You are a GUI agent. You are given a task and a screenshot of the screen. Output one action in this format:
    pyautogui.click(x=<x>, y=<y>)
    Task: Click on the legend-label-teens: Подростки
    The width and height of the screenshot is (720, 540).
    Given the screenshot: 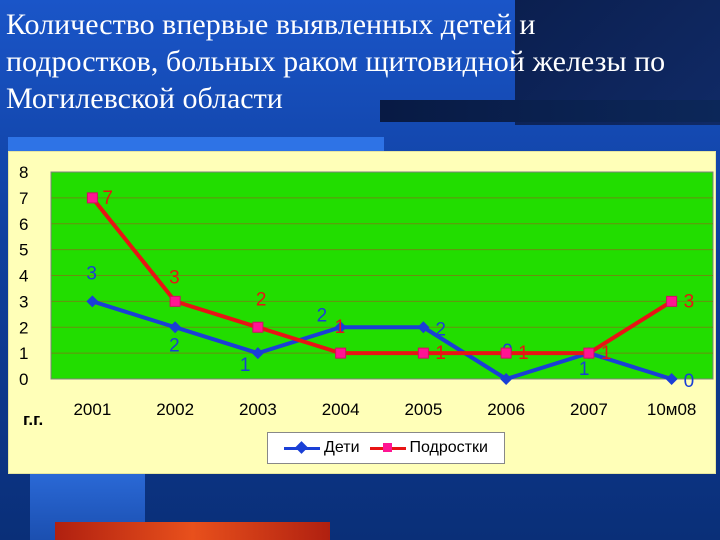 What is the action you would take?
    pyautogui.click(x=448, y=447)
    